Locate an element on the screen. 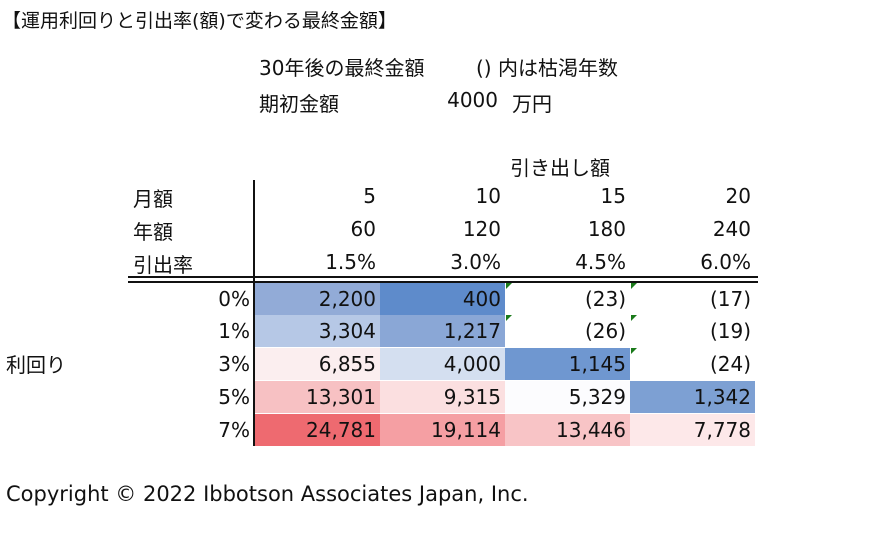 The width and height of the screenshot is (885, 553). table-cell: (17) is located at coordinates (692, 299).